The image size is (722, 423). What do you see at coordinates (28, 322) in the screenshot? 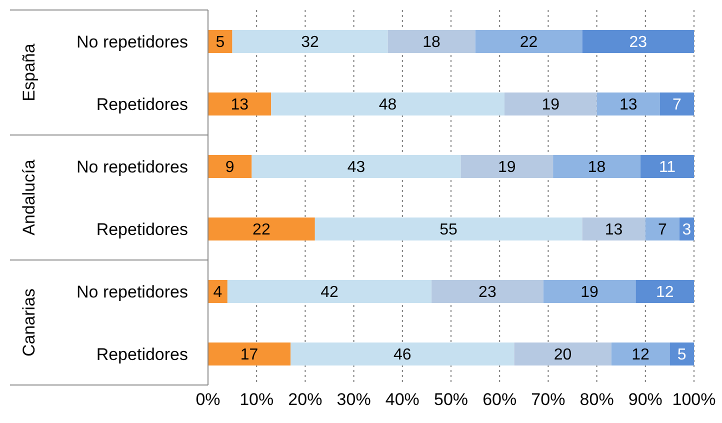
I see `text: Canarias` at bounding box center [28, 322].